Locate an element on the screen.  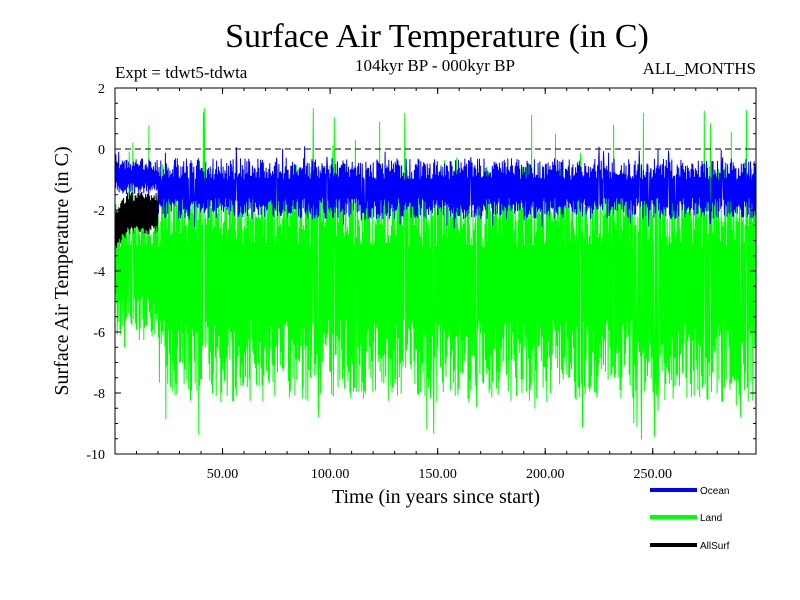
y-tick-label: -10 is located at coordinates (95, 455).